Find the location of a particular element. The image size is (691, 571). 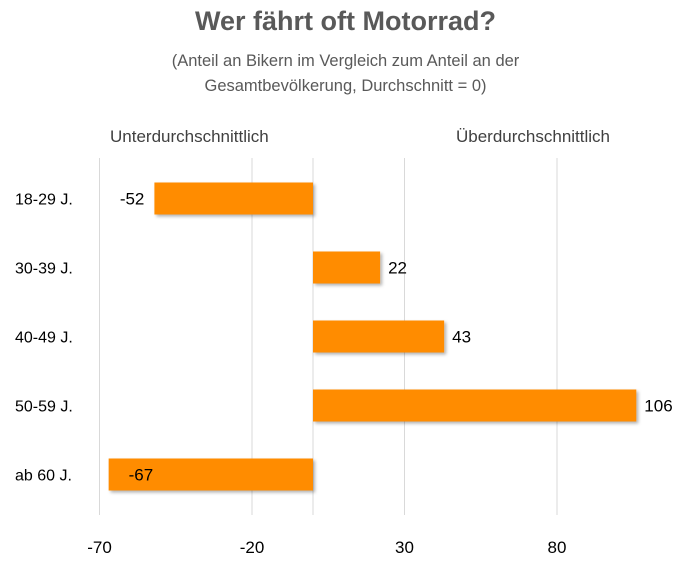

category-label: 40-49 J. is located at coordinates (44, 338).